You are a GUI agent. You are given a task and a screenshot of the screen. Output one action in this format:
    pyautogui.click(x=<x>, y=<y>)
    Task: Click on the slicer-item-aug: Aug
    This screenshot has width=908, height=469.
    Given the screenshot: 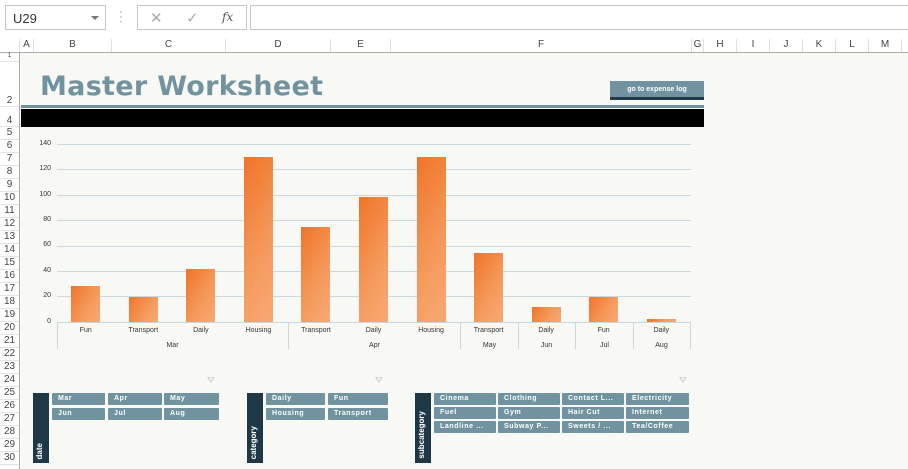 What is the action you would take?
    pyautogui.click(x=191, y=414)
    